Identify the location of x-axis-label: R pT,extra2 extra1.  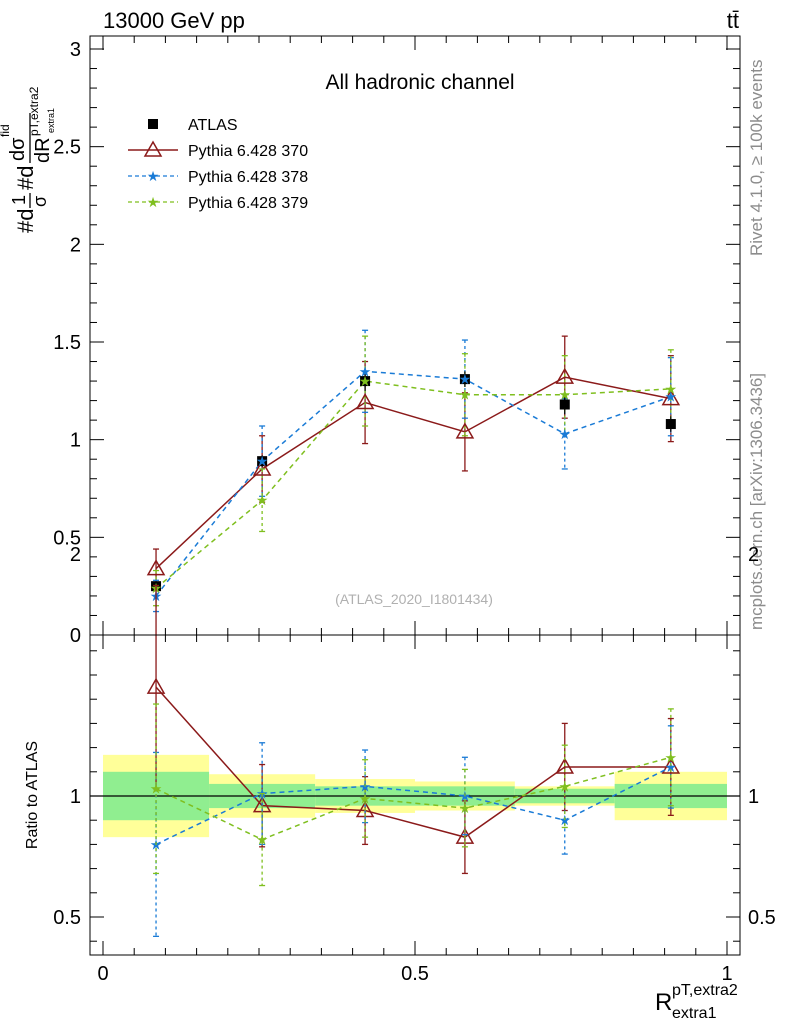
(696, 1002).